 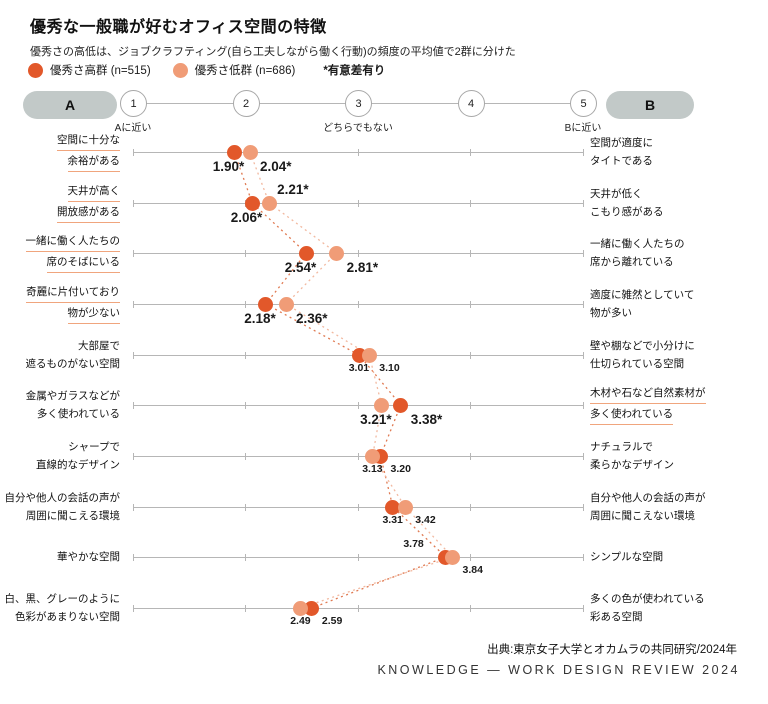 I want to click on legend-significance-note: *有意差有り, so click(x=354, y=71).